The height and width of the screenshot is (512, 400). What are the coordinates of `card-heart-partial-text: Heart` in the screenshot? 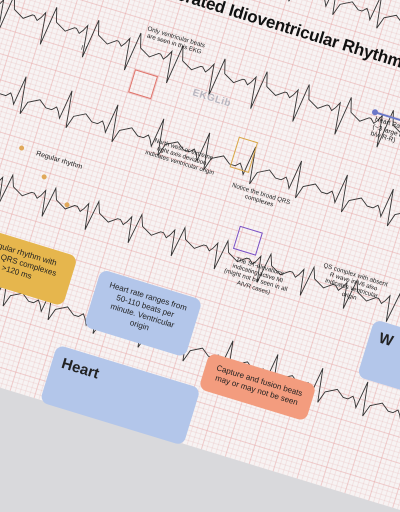 It's located at (80, 369).